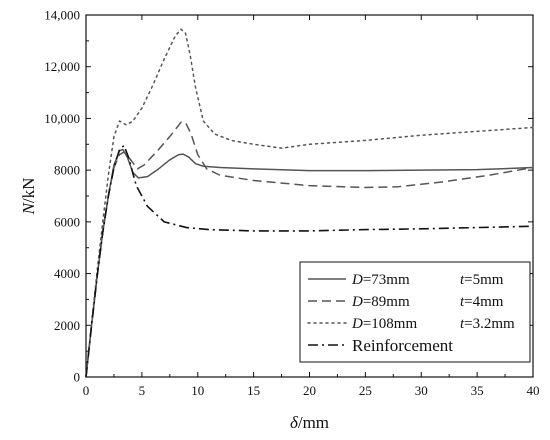 The height and width of the screenshot is (440, 550). What do you see at coordinates (253, 390) in the screenshot?
I see `x-tick-label: 15` at bounding box center [253, 390].